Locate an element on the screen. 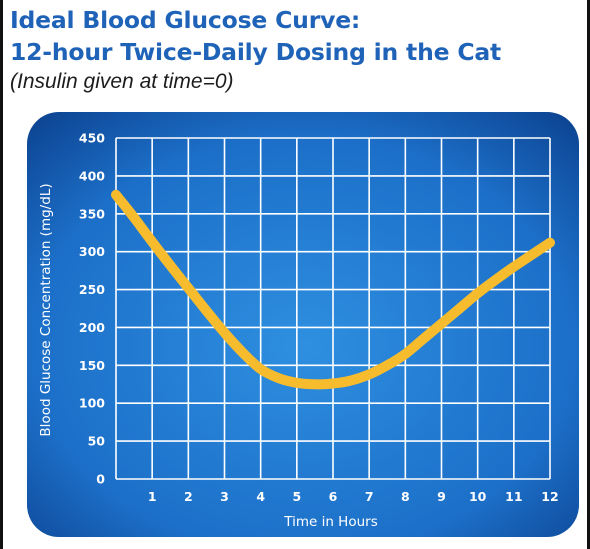 This screenshot has width=590, height=549. y-tick-250: 250 is located at coordinates (92, 289).